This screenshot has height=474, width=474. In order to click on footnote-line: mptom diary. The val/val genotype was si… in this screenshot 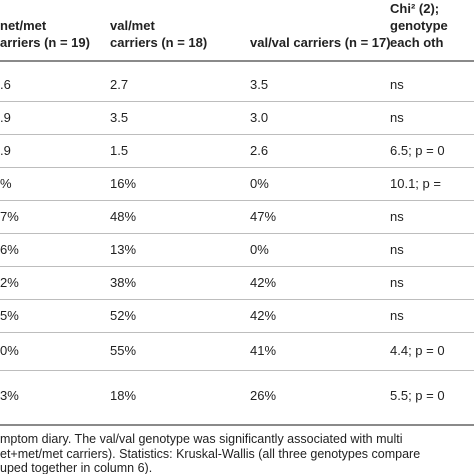, I will do `click(201, 439)`.